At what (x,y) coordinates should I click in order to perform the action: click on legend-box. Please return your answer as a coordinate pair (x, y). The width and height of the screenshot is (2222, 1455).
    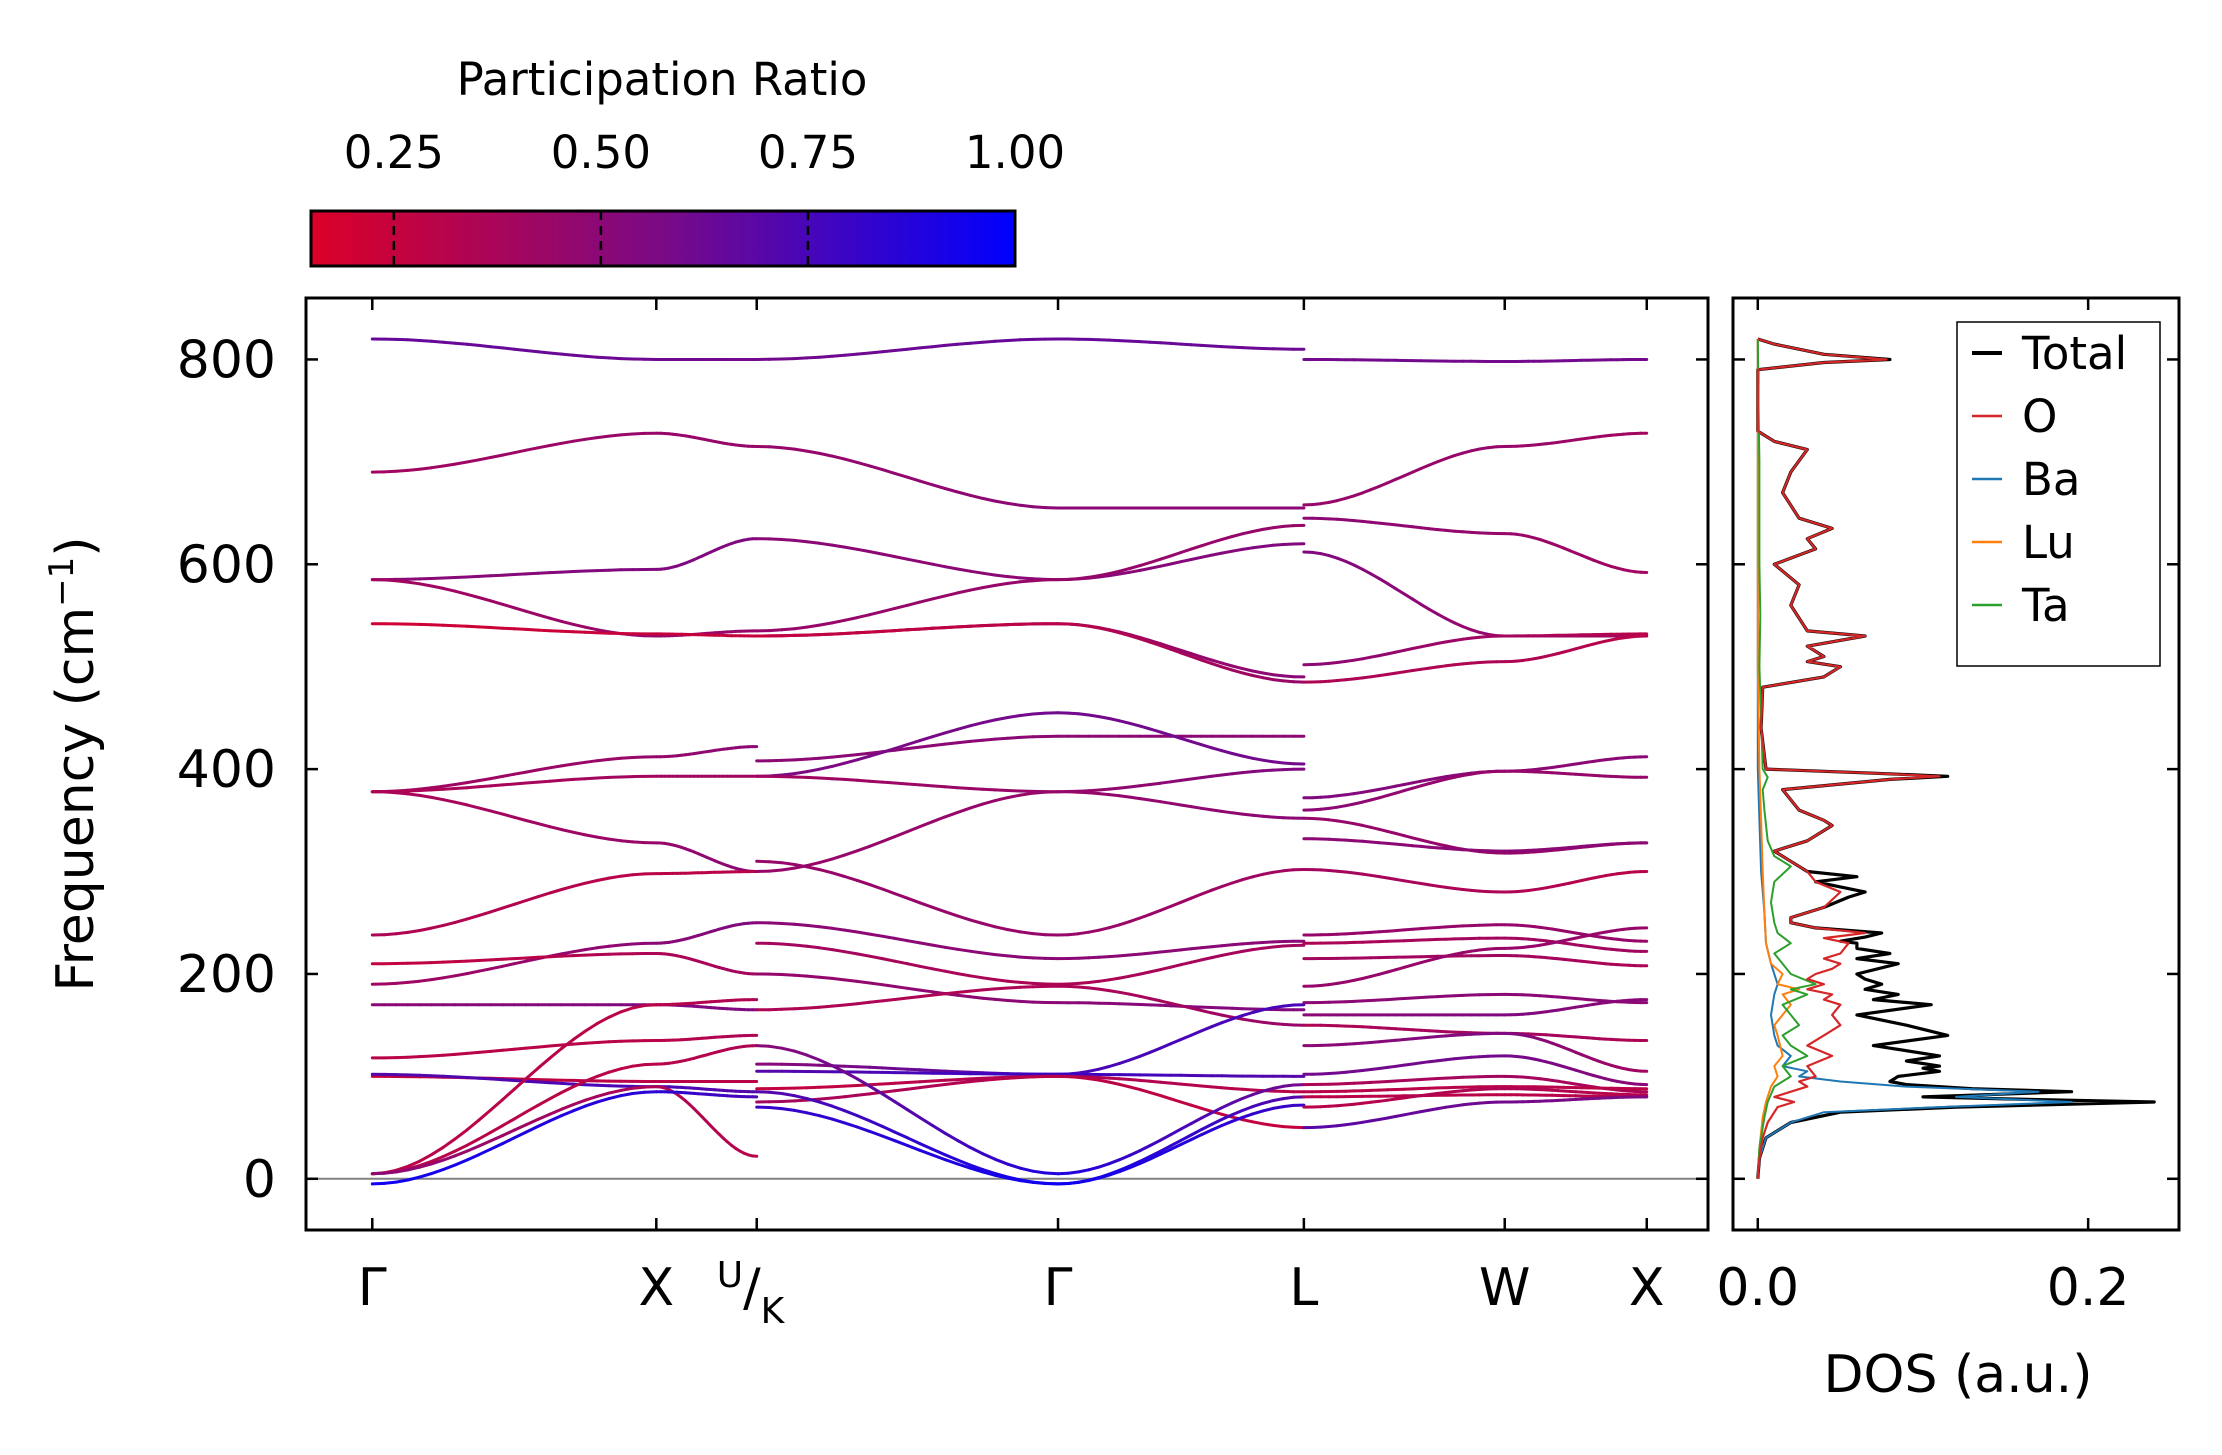
    Looking at the image, I should click on (2058, 494).